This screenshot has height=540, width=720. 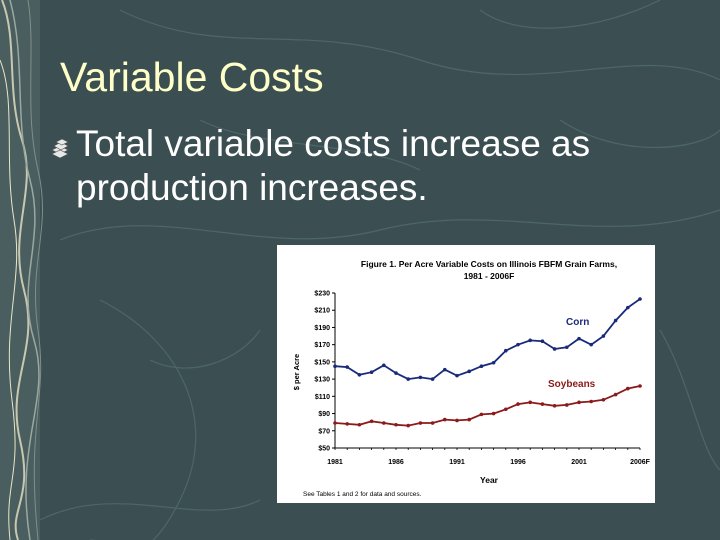 I want to click on x-tick-label: 1996, so click(x=518, y=462).